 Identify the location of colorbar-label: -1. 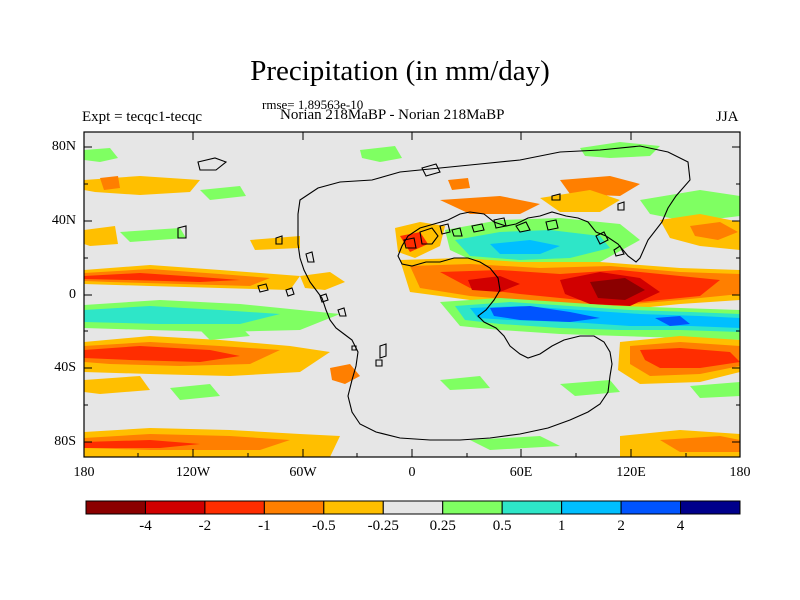
(264, 526).